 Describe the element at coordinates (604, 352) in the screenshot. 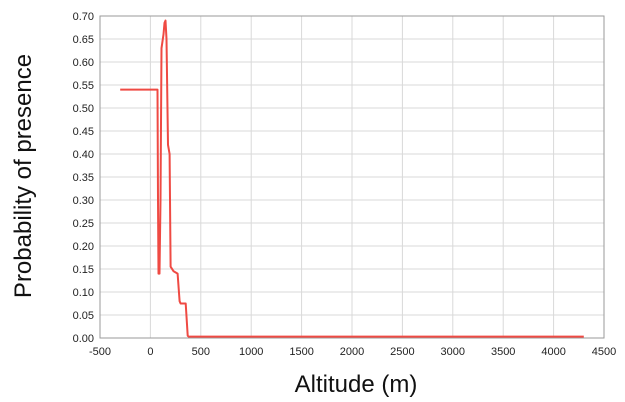

I see `x-tick-label: 4500` at that location.